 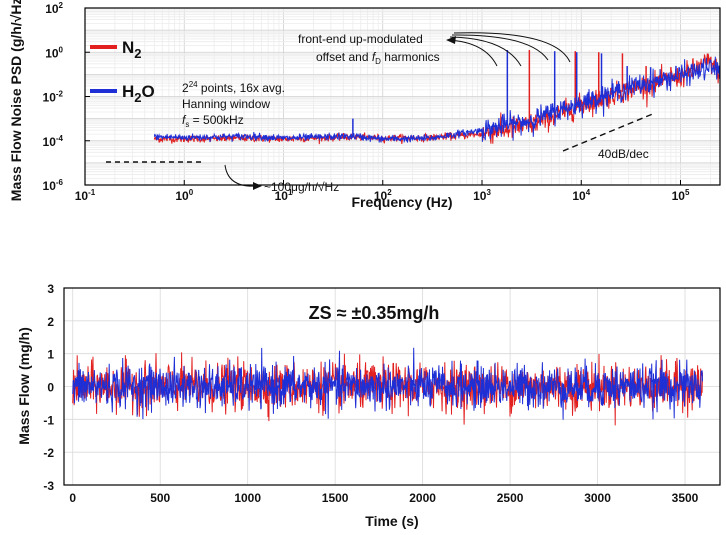 I want to click on legend-label-h2o: H2O, so click(x=138, y=93).